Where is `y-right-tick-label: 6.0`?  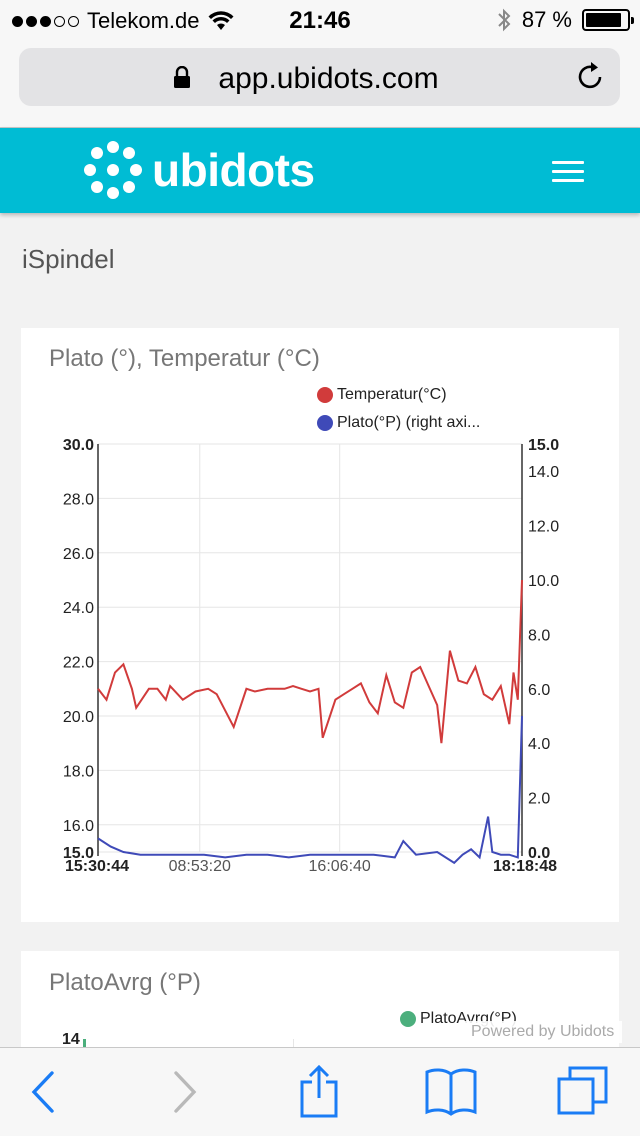 y-right-tick-label: 6.0 is located at coordinates (539, 690).